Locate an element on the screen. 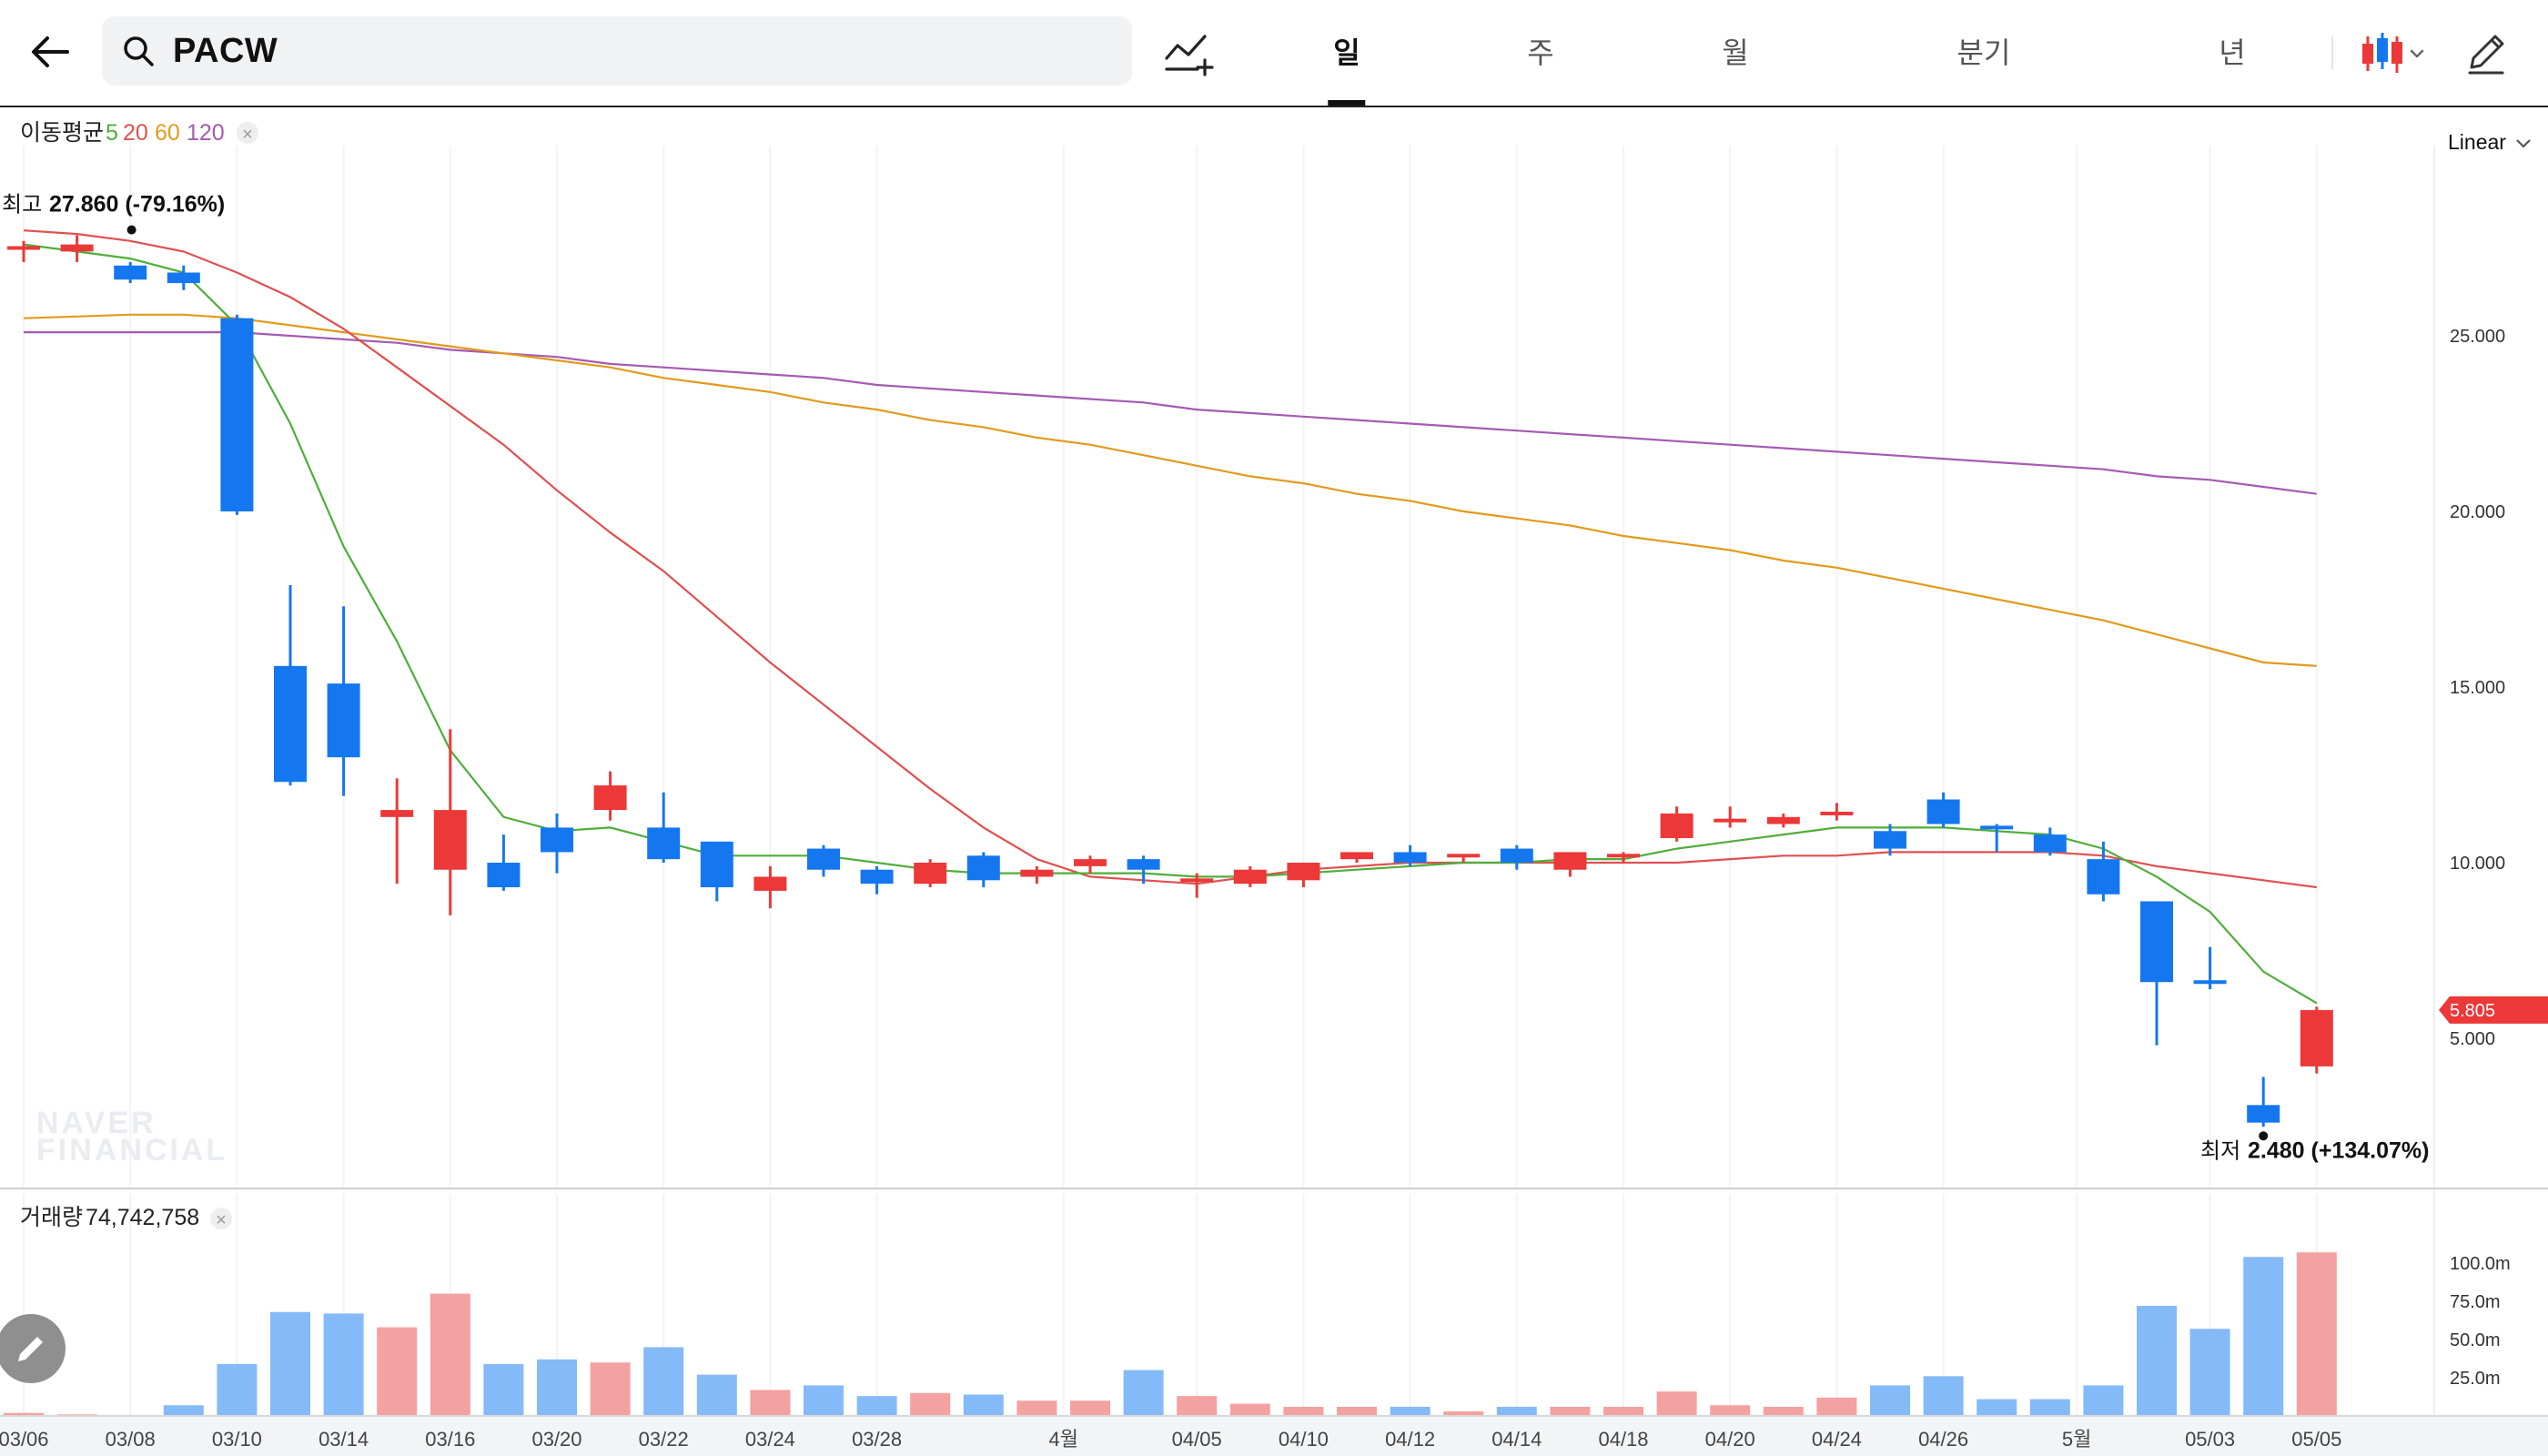 This screenshot has height=1456, width=2548. watermark-line-2: FINANCIAL is located at coordinates (132, 1151).